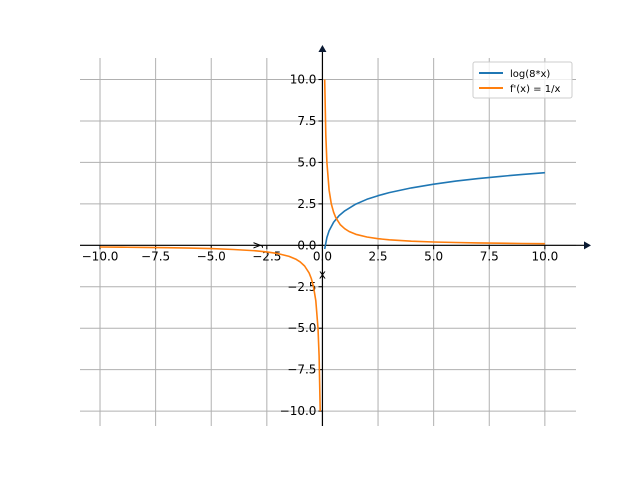  What do you see at coordinates (530, 74) in the screenshot?
I see `legend-label-log8x: log(8*x)` at bounding box center [530, 74].